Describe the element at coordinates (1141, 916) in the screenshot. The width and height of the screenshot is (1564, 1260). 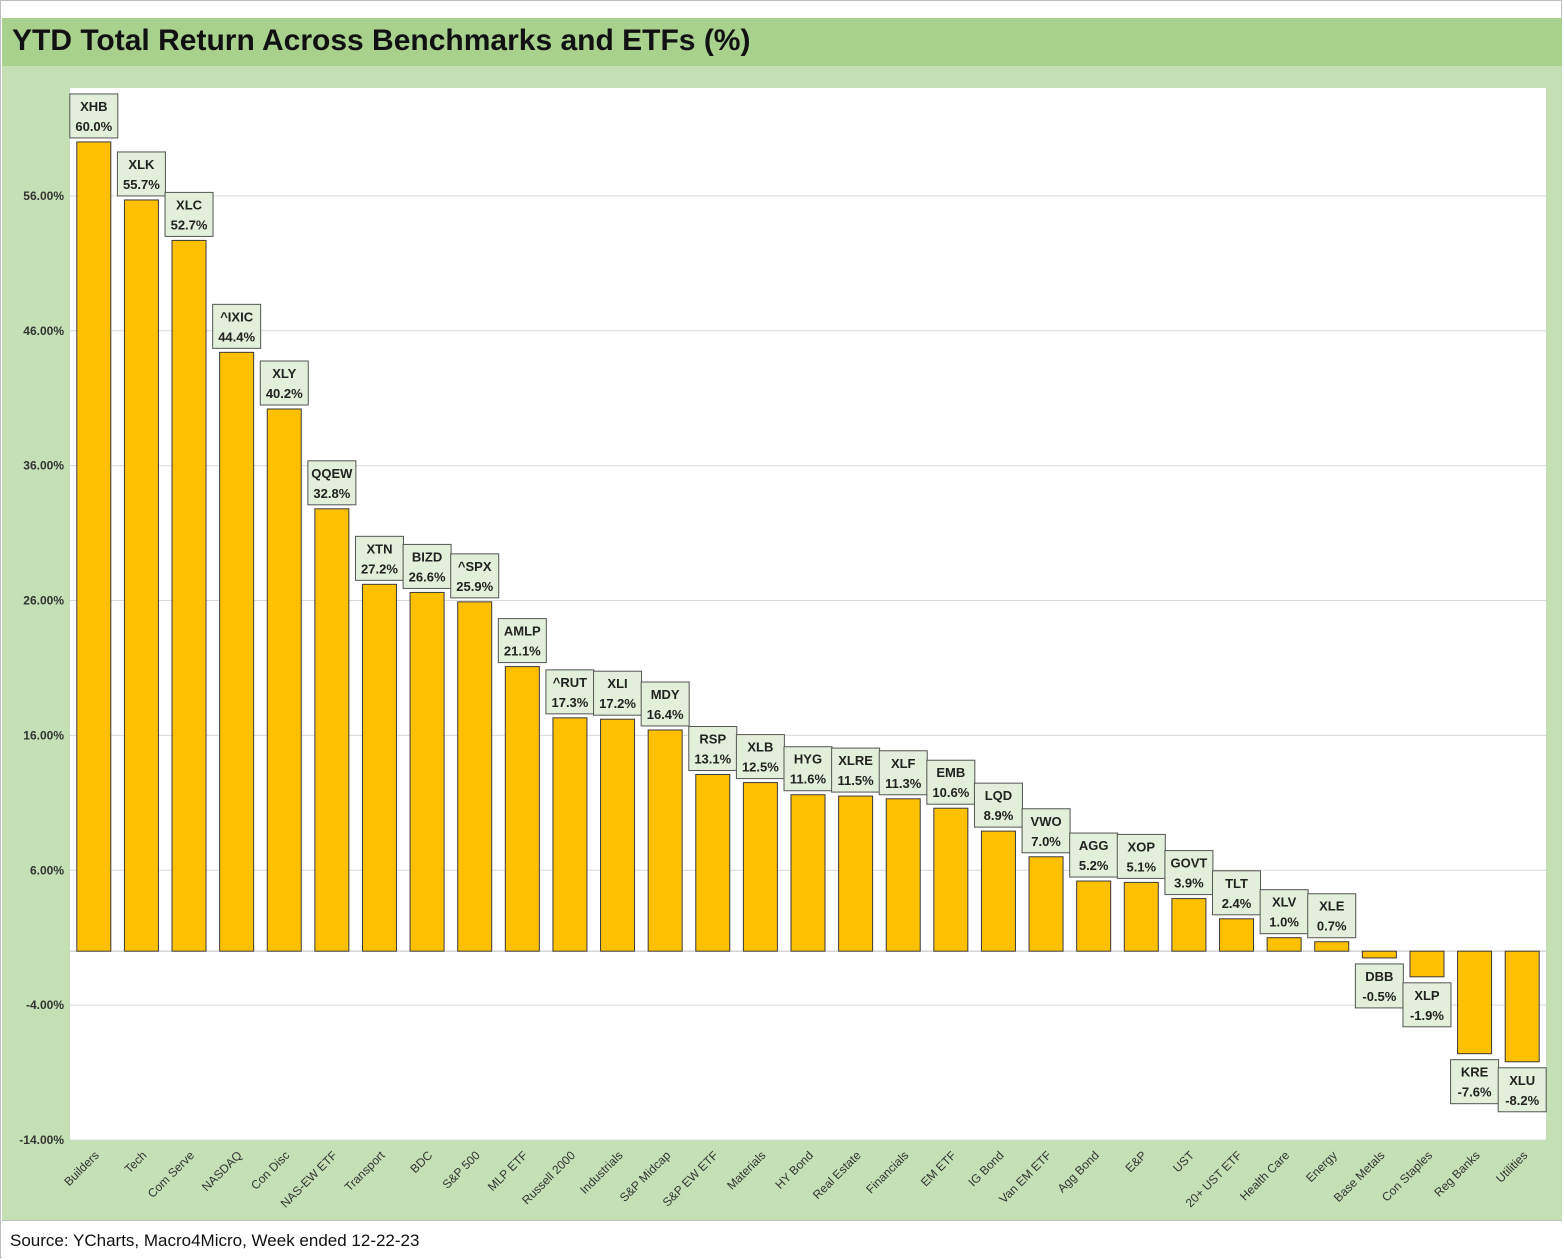
I see `bar-xop` at that location.